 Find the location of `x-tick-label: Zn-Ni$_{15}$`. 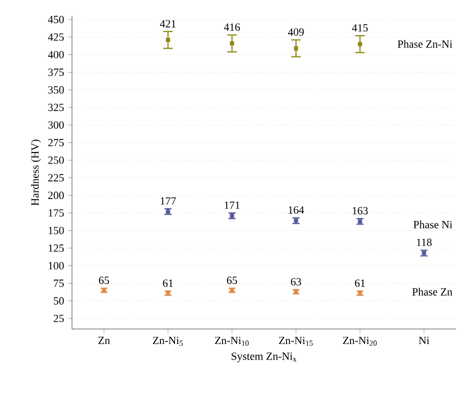

x-tick-label: Zn-Ni$_{15}$ is located at coordinates (296, 341).